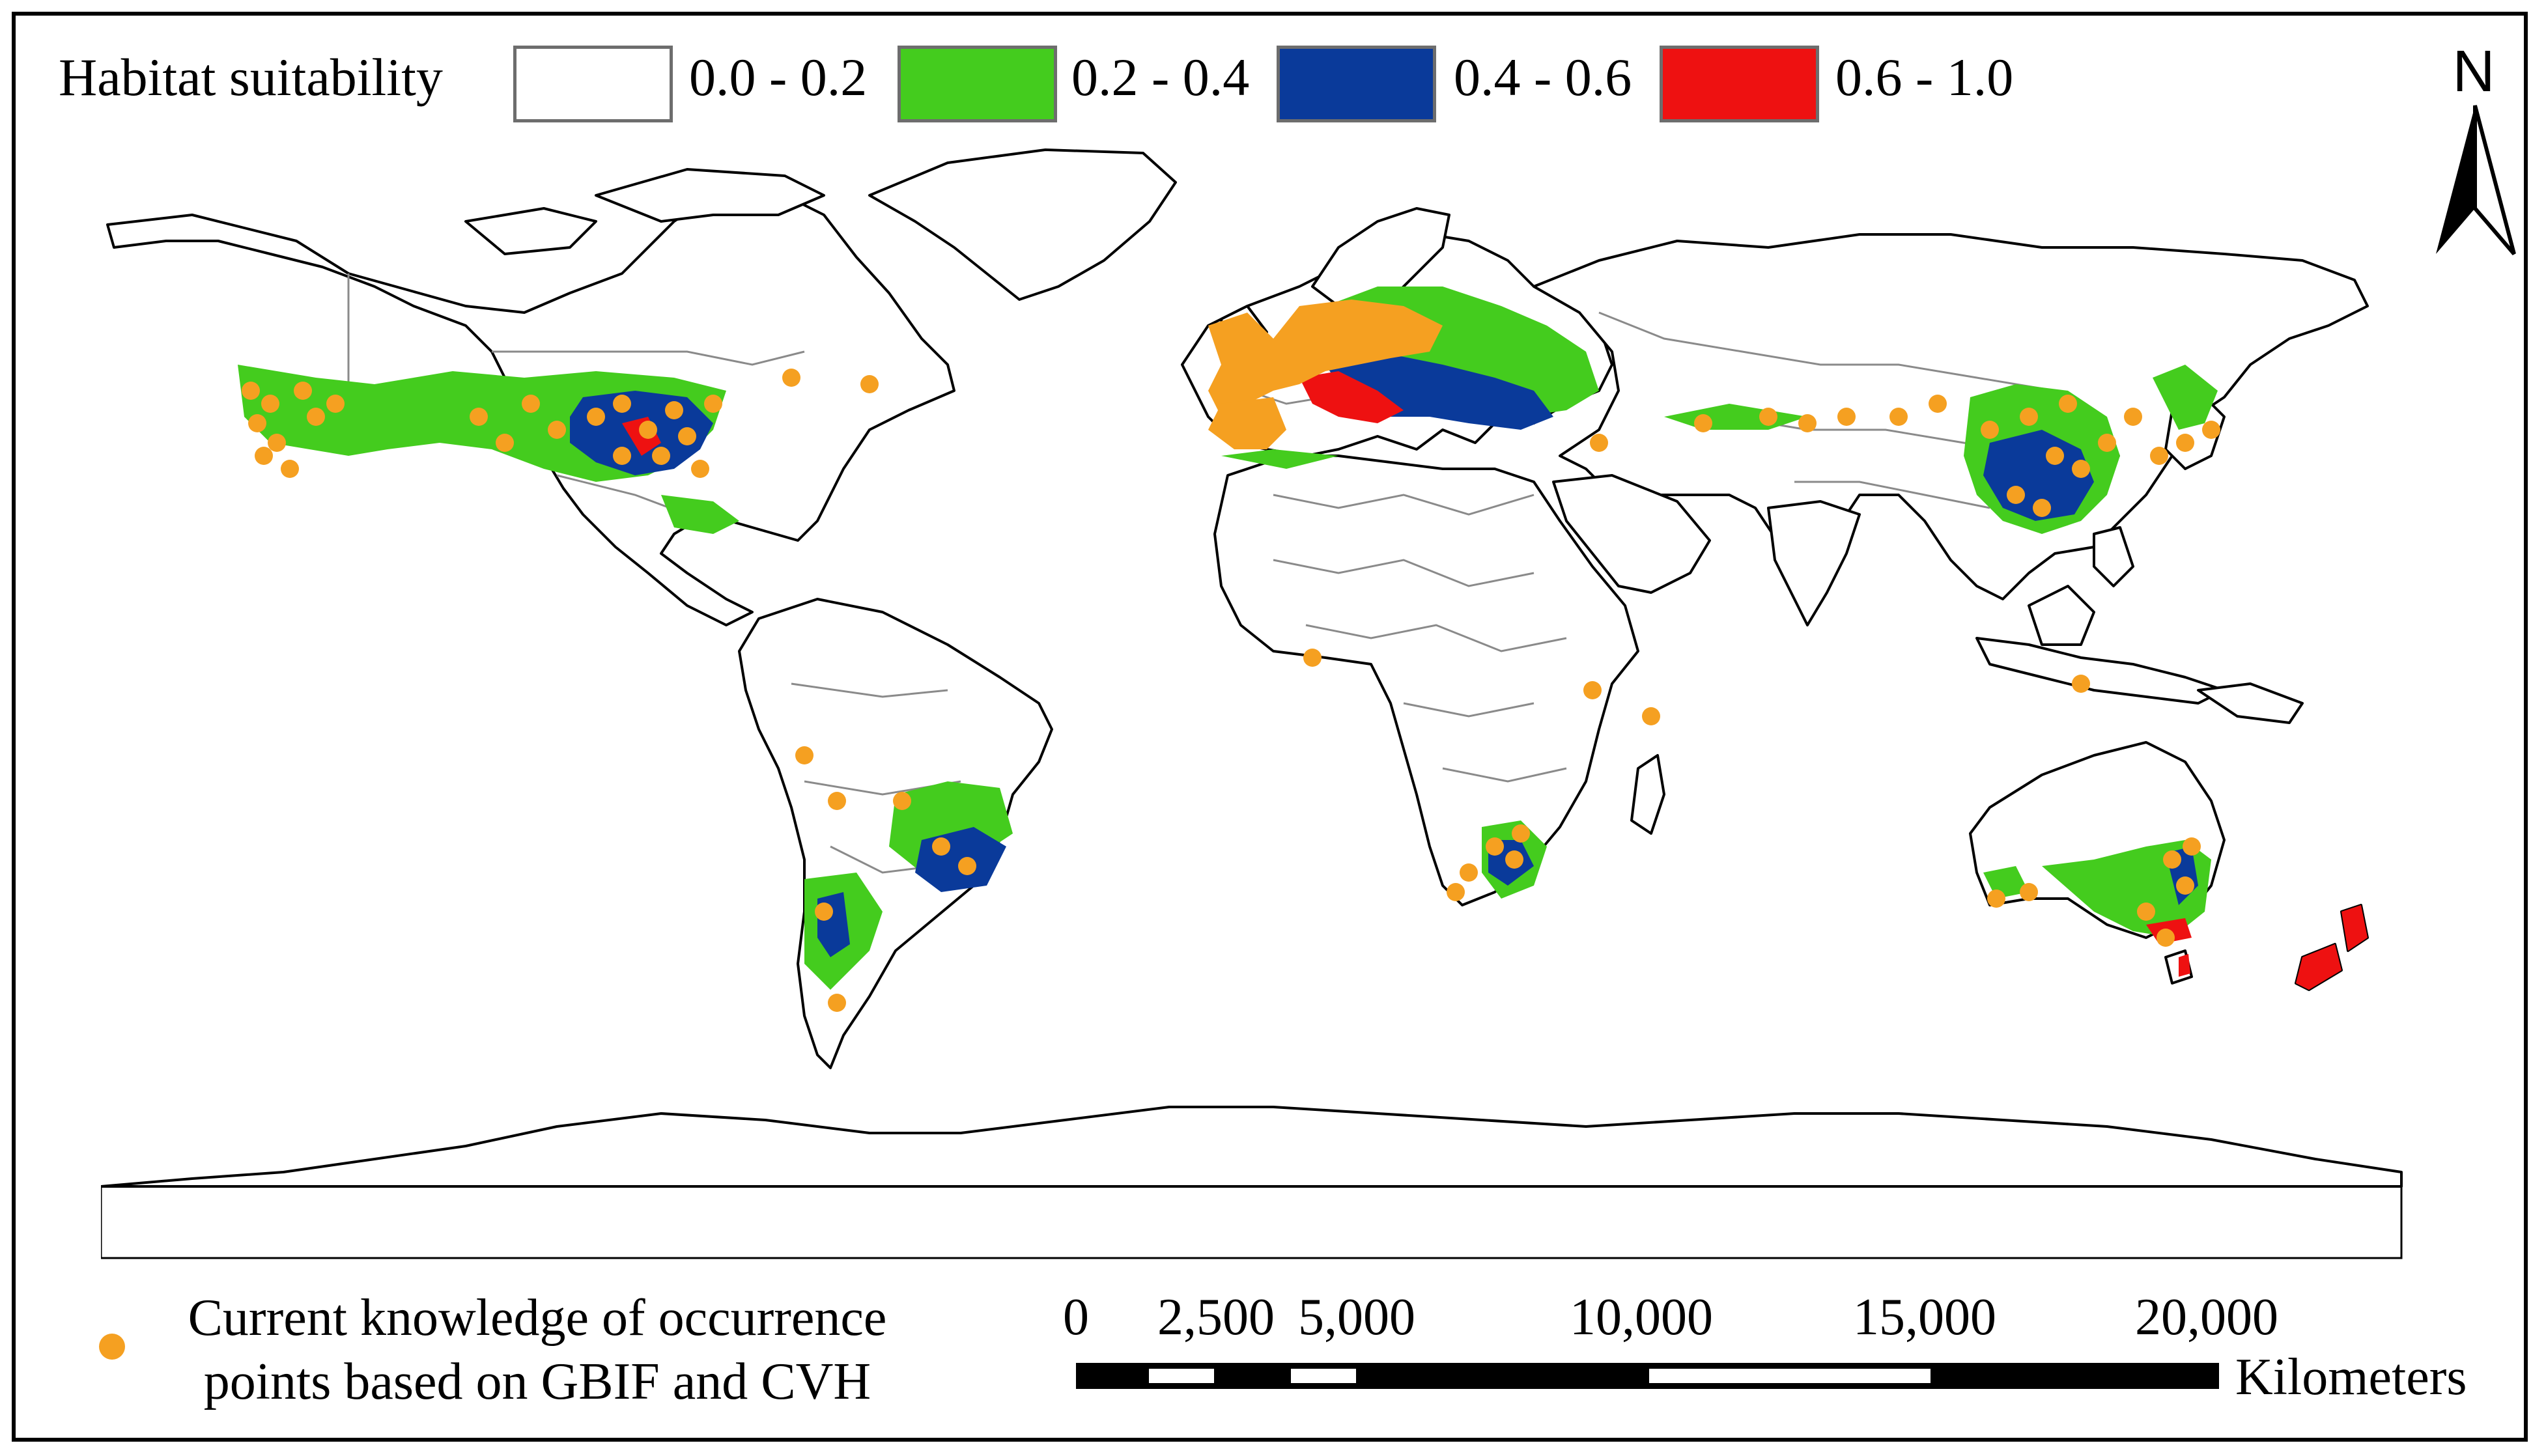 This screenshot has width=2546, height=1456. Describe the element at coordinates (1925, 78) in the screenshot. I see `legend-label-class-4: 0.6 - 1.0` at that location.